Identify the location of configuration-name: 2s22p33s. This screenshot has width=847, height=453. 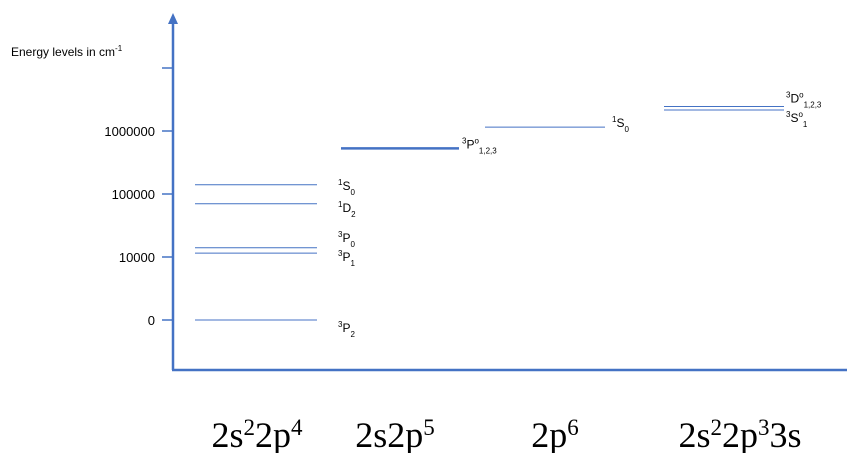
(739, 434).